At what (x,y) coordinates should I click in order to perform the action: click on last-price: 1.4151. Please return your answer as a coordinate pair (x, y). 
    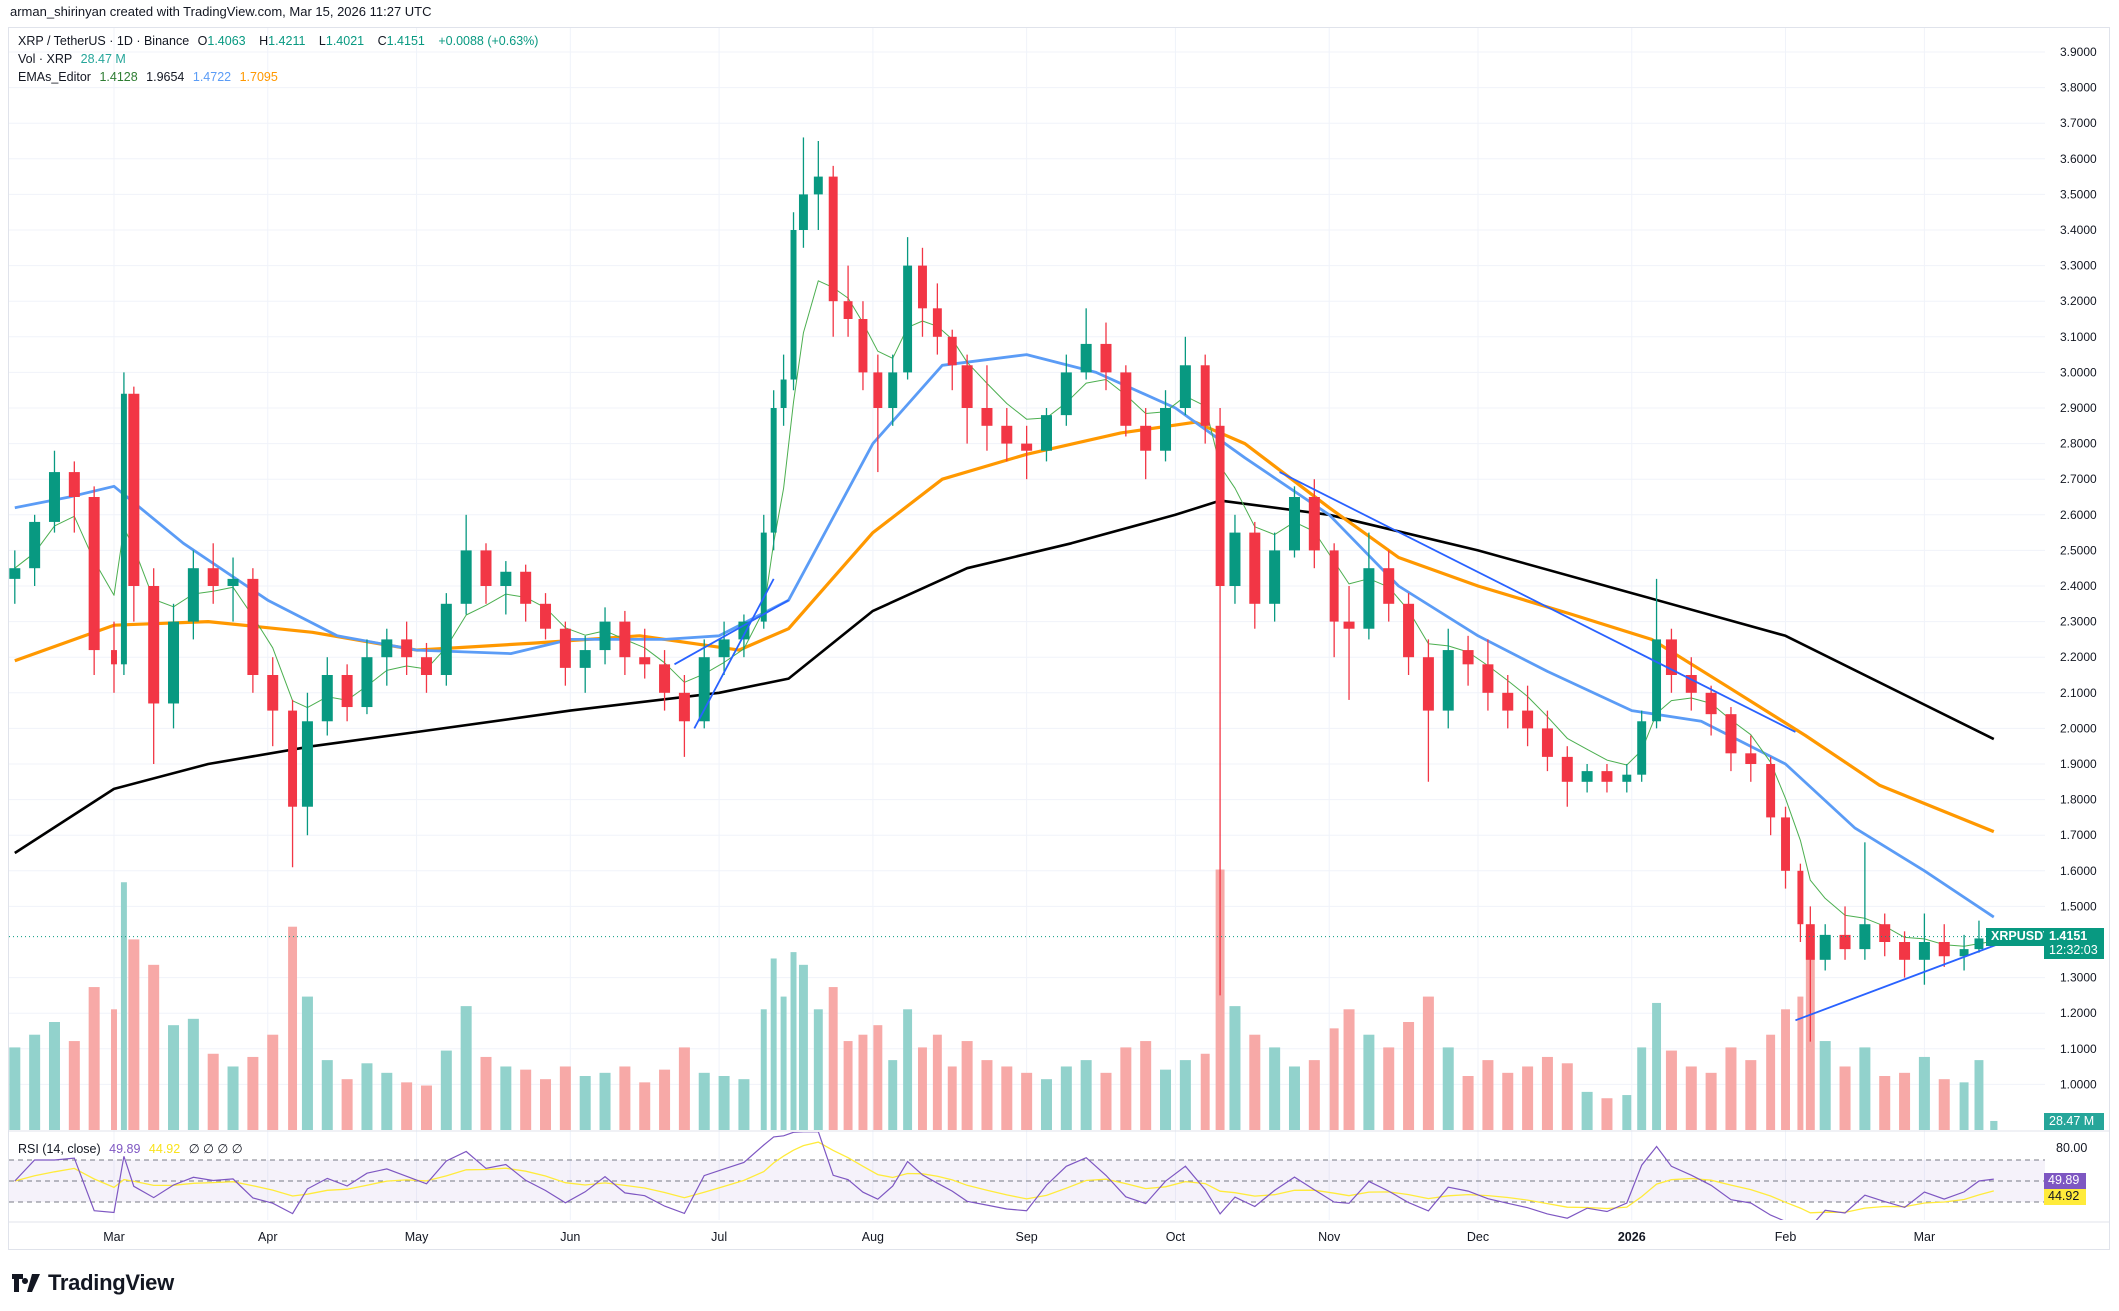
    Looking at the image, I should click on (2068, 936).